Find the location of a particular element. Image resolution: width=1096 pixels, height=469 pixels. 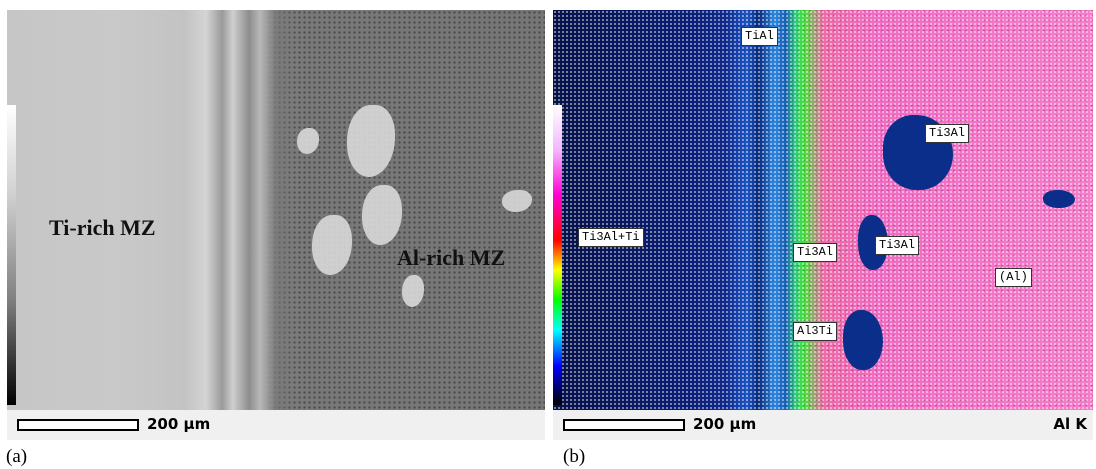

scale-strip: 200 µm Al K is located at coordinates (823, 425).